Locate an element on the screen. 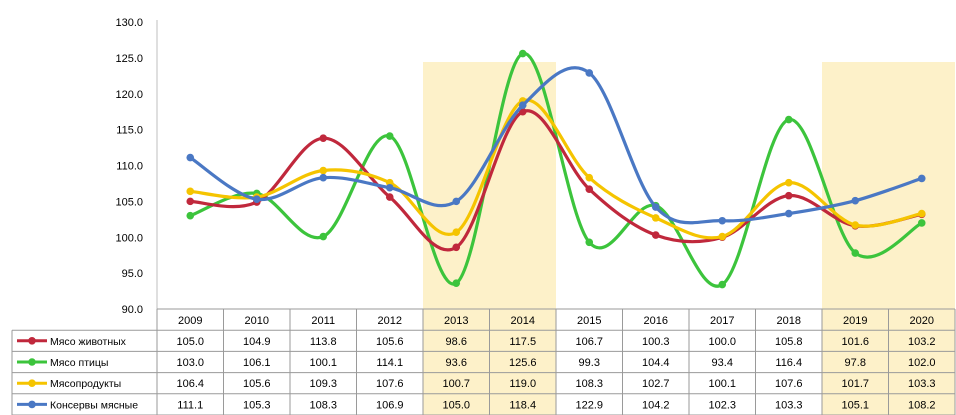 The width and height of the screenshot is (956, 415). data-label: 102.7 is located at coordinates (656, 384).